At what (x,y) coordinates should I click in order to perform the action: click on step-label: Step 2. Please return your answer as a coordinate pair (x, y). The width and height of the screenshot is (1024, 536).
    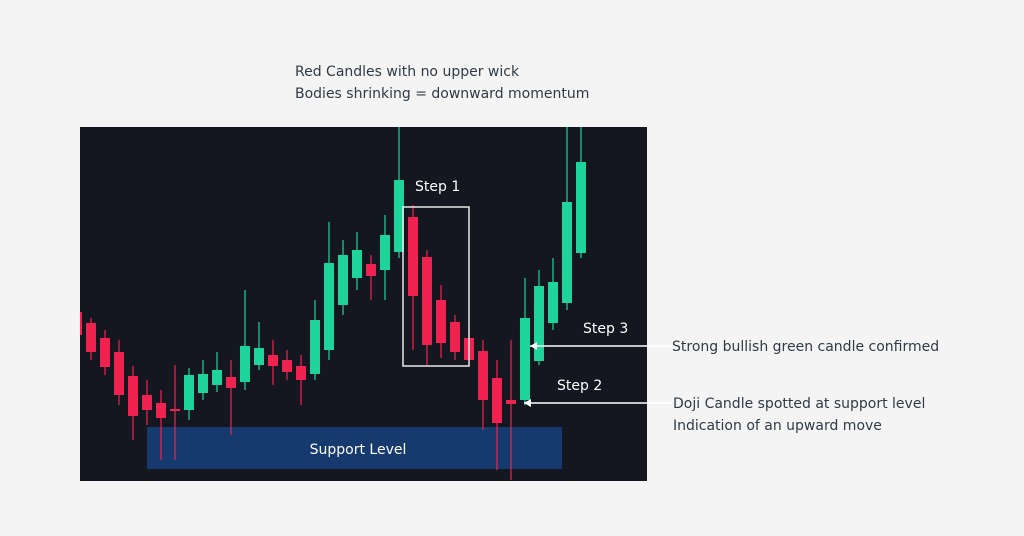
    Looking at the image, I should click on (579, 386).